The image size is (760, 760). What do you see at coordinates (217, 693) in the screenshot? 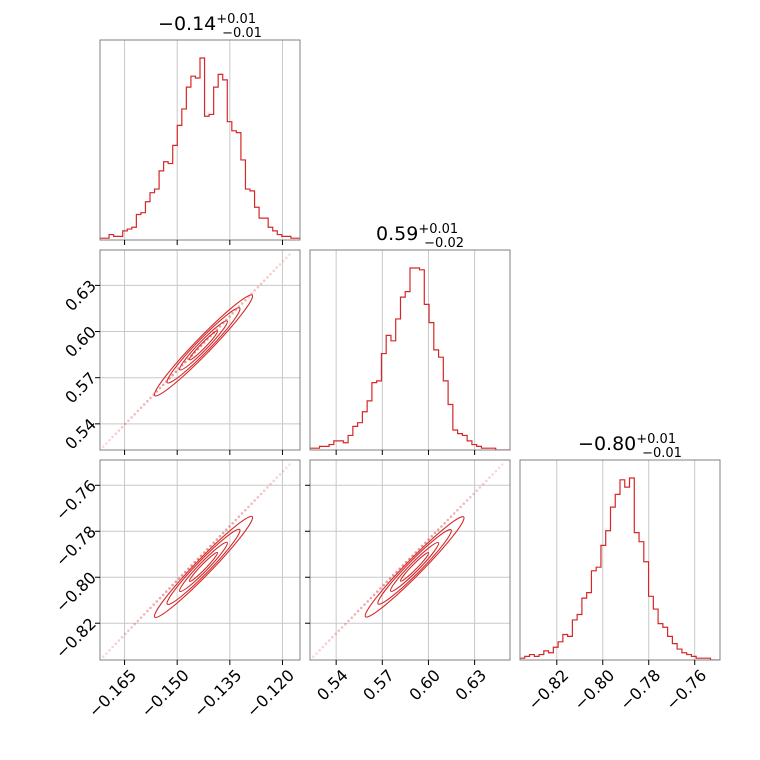
I see `x-tick-label-0-2: −0.135` at bounding box center [217, 693].